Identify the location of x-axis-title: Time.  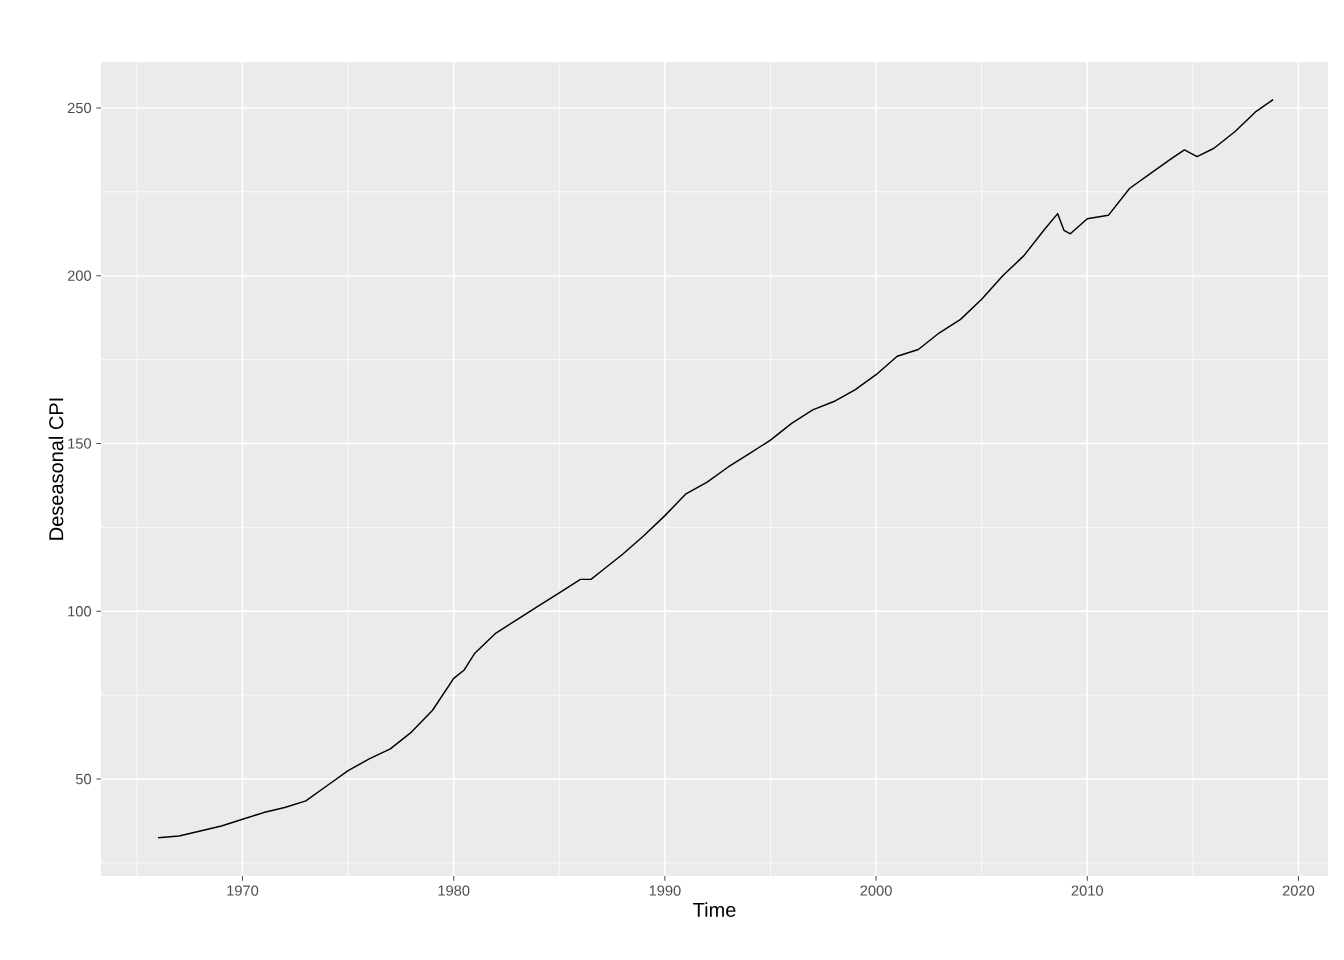
(714, 909).